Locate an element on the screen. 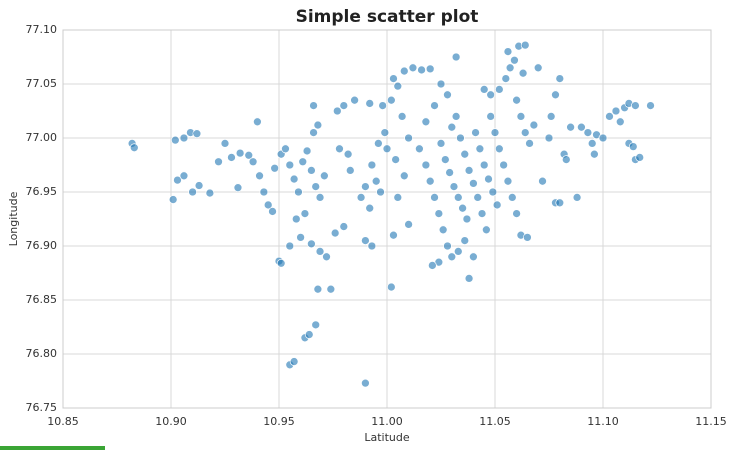 The width and height of the screenshot is (733, 451). y-tick-label: 77.10 is located at coordinates (42, 29).